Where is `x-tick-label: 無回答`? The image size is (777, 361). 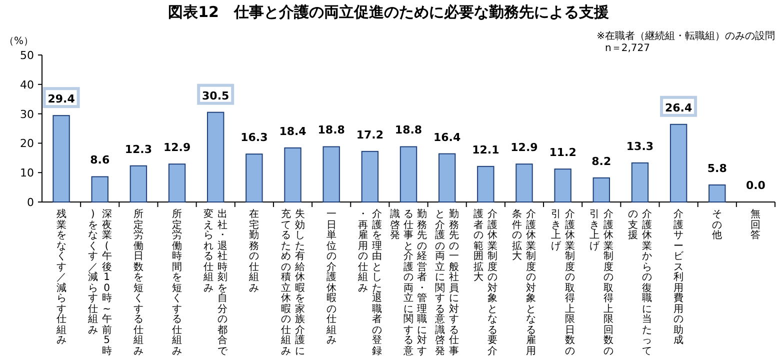
x-tick-label: 無回答 is located at coordinates (755, 225).